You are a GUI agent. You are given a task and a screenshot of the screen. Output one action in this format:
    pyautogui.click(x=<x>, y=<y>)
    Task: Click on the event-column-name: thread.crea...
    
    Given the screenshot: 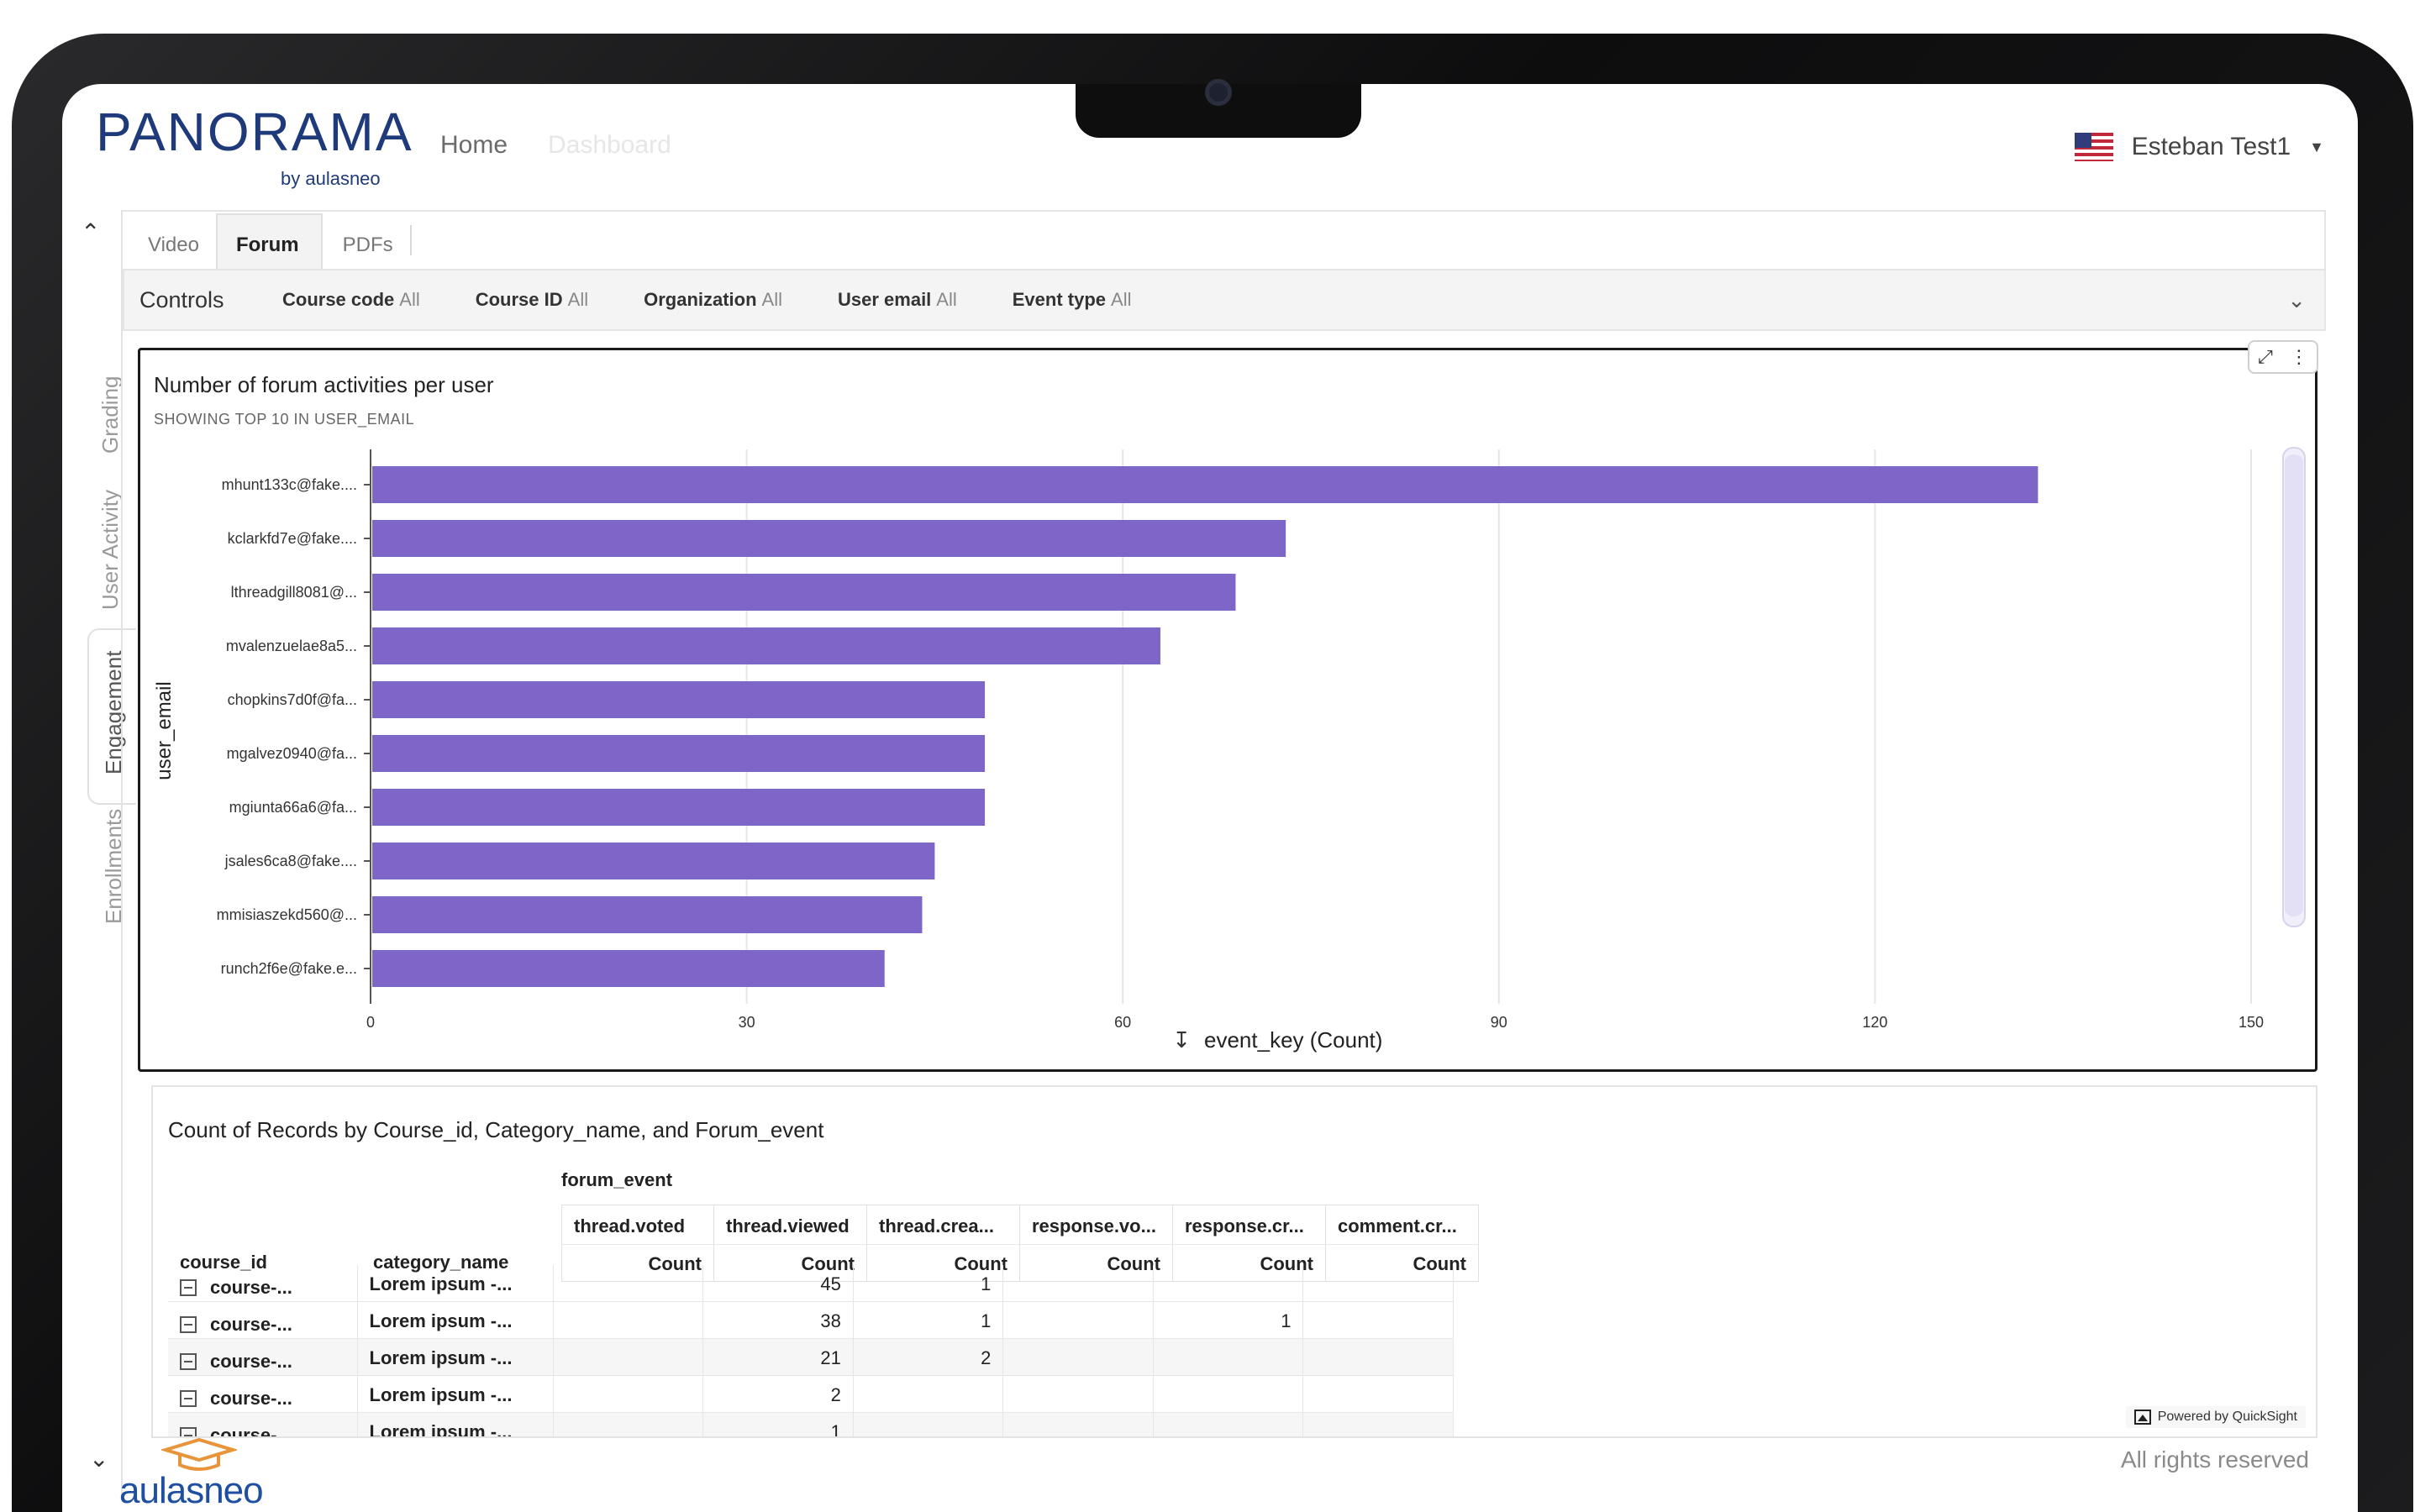 What is the action you would take?
    pyautogui.click(x=936, y=1225)
    